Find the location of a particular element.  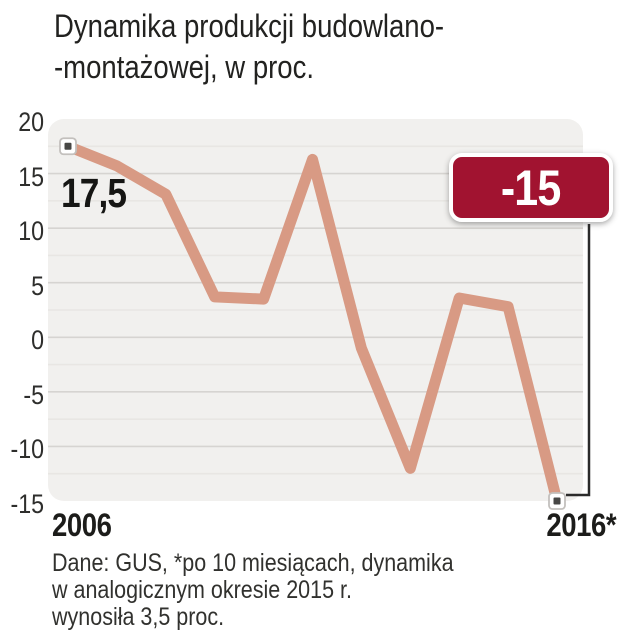

footnote-line2: w analogicznym okresie 2015 r. is located at coordinates (202, 590).